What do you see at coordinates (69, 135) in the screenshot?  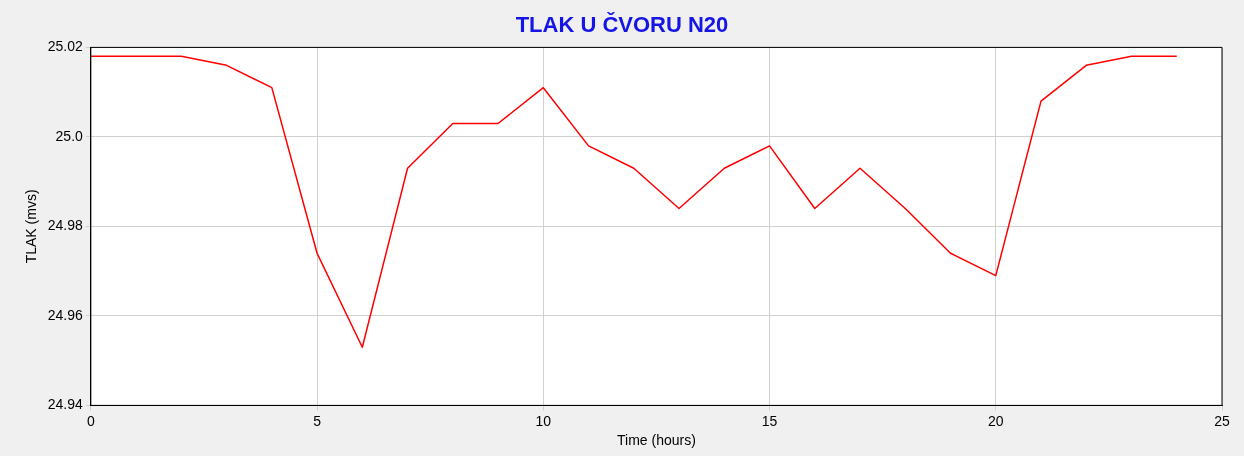 I see `y-tick-label: 25.0` at bounding box center [69, 135].